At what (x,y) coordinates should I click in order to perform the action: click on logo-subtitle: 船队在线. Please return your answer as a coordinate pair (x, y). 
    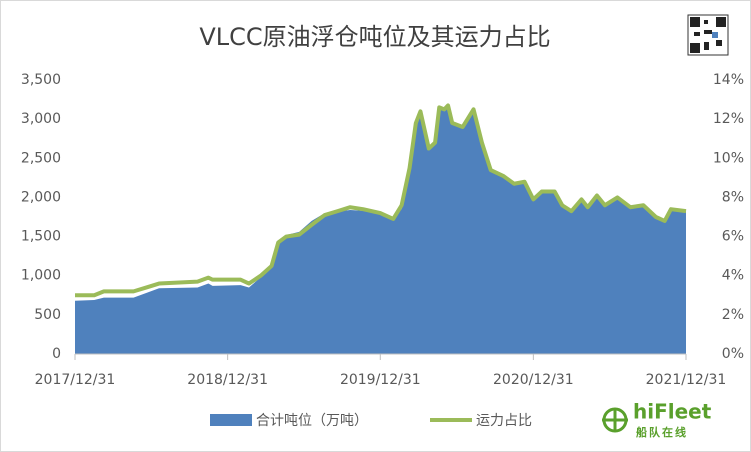
    Looking at the image, I should click on (662, 432).